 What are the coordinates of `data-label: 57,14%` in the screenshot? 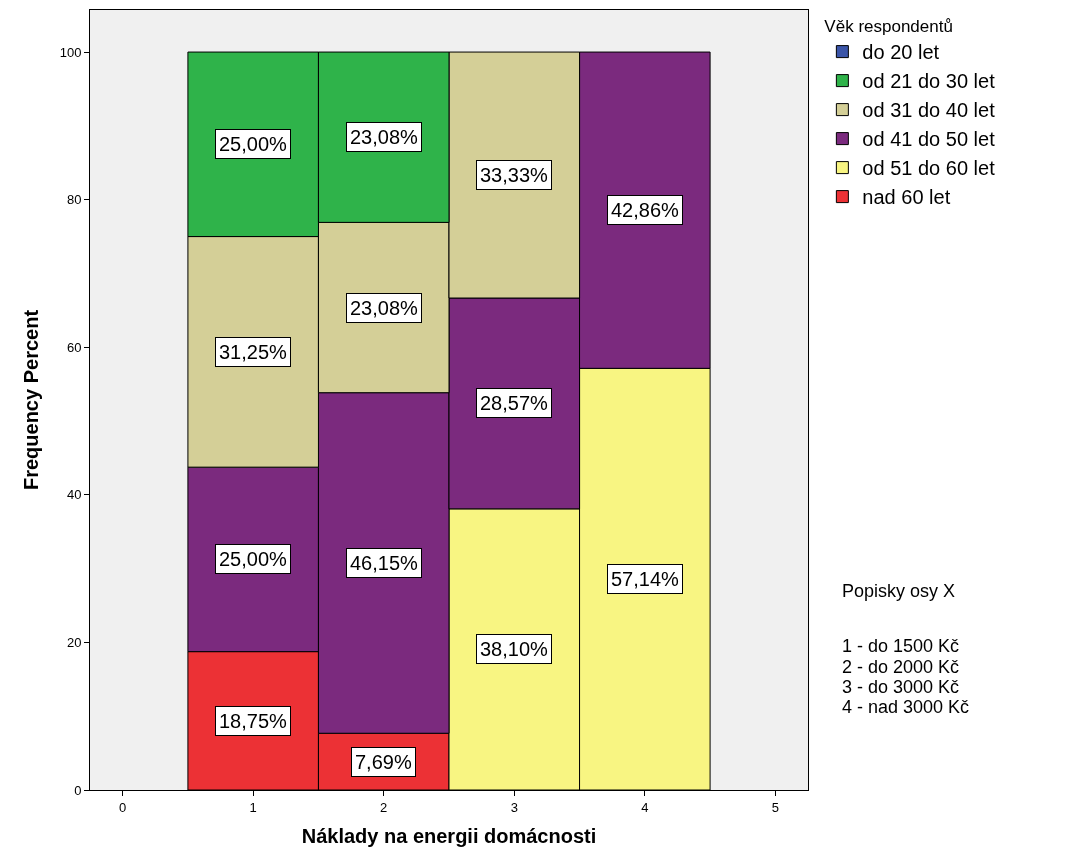 It's located at (645, 579).